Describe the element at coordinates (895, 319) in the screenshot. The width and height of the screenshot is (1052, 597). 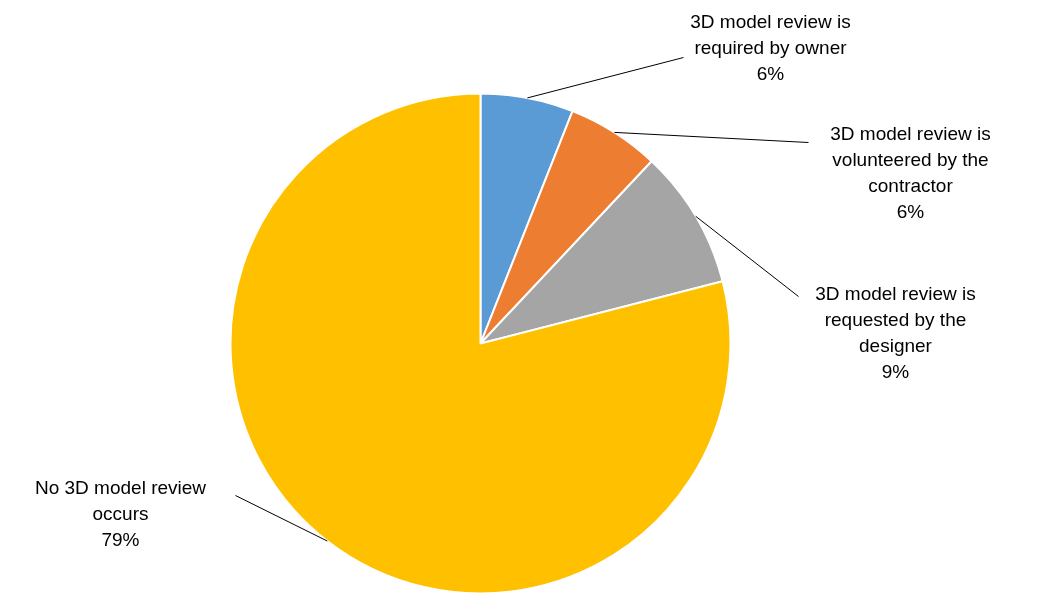
I see `slice-label: 3D model review is requested by the designer` at that location.